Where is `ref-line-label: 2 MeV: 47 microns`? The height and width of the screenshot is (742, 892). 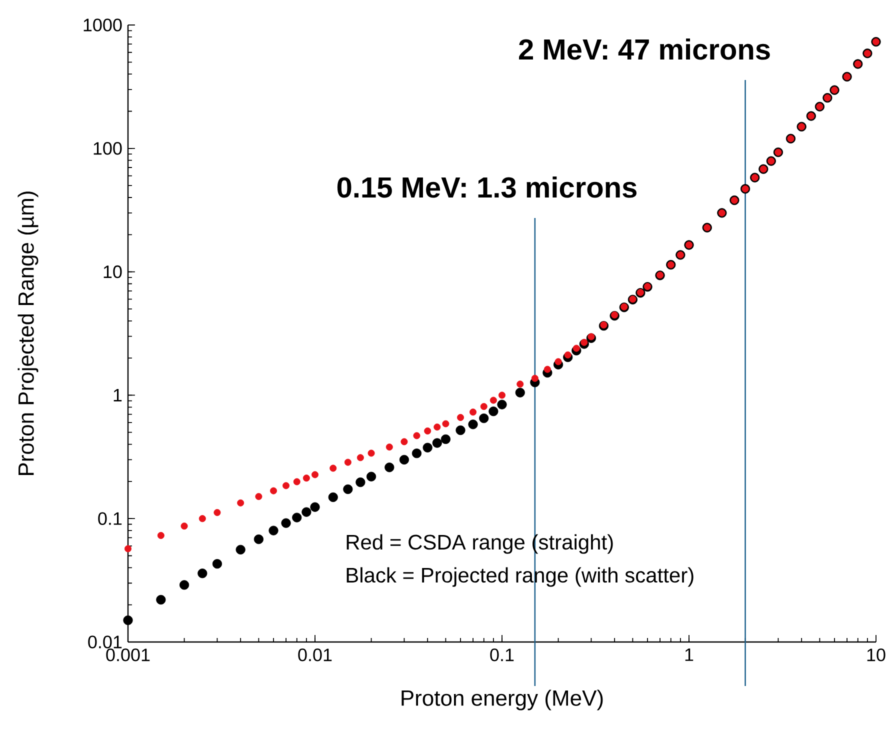
ref-line-label: 2 MeV: 47 microns is located at coordinates (644, 49).